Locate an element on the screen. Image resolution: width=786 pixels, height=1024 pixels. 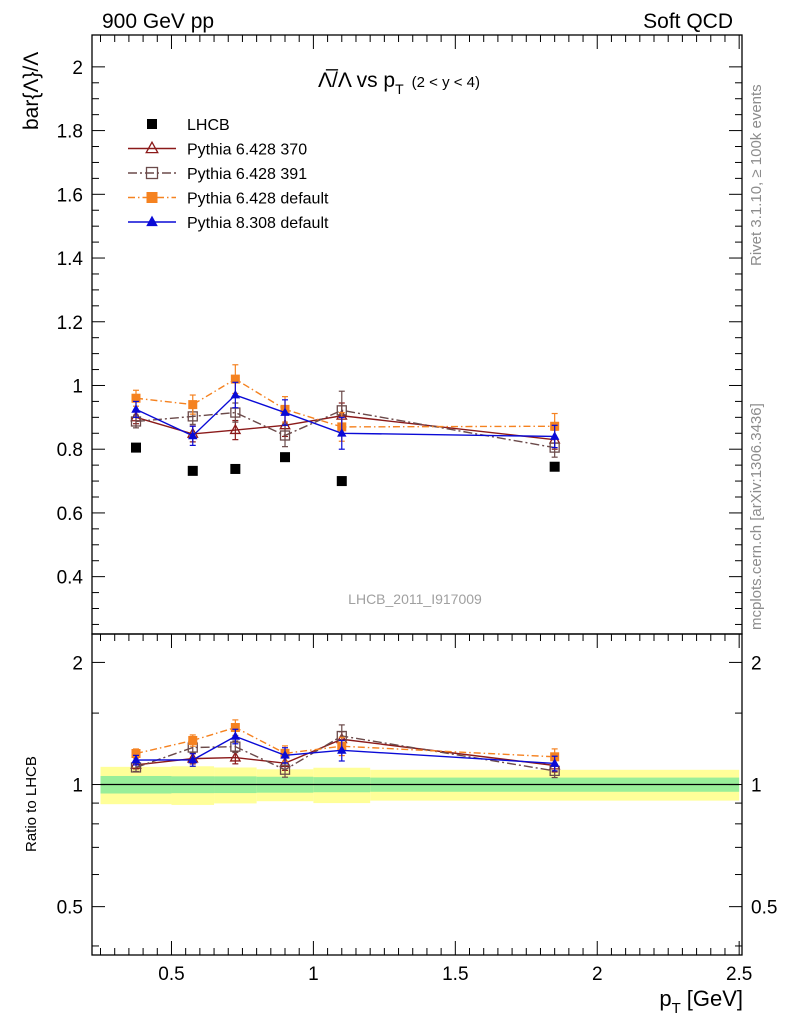
ratio-y-tick-label-right: 0.5 is located at coordinates (764, 908).